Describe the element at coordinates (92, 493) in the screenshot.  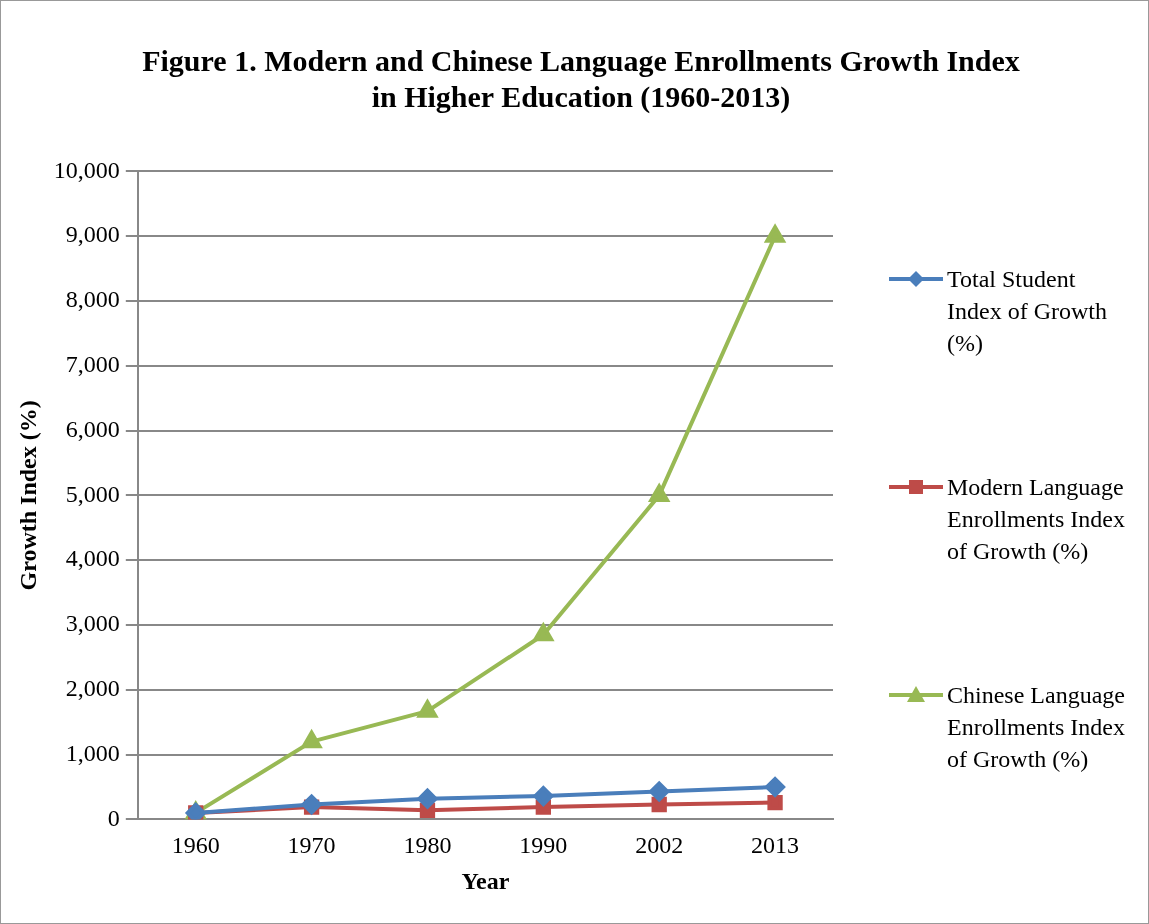
I see `y-tick-label: 5,000` at that location.